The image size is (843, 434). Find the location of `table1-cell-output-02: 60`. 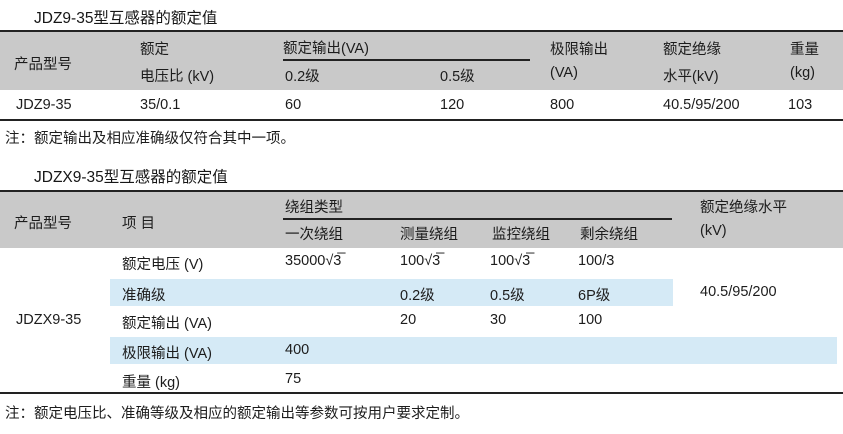

table1-cell-output-02: 60 is located at coordinates (293, 105).